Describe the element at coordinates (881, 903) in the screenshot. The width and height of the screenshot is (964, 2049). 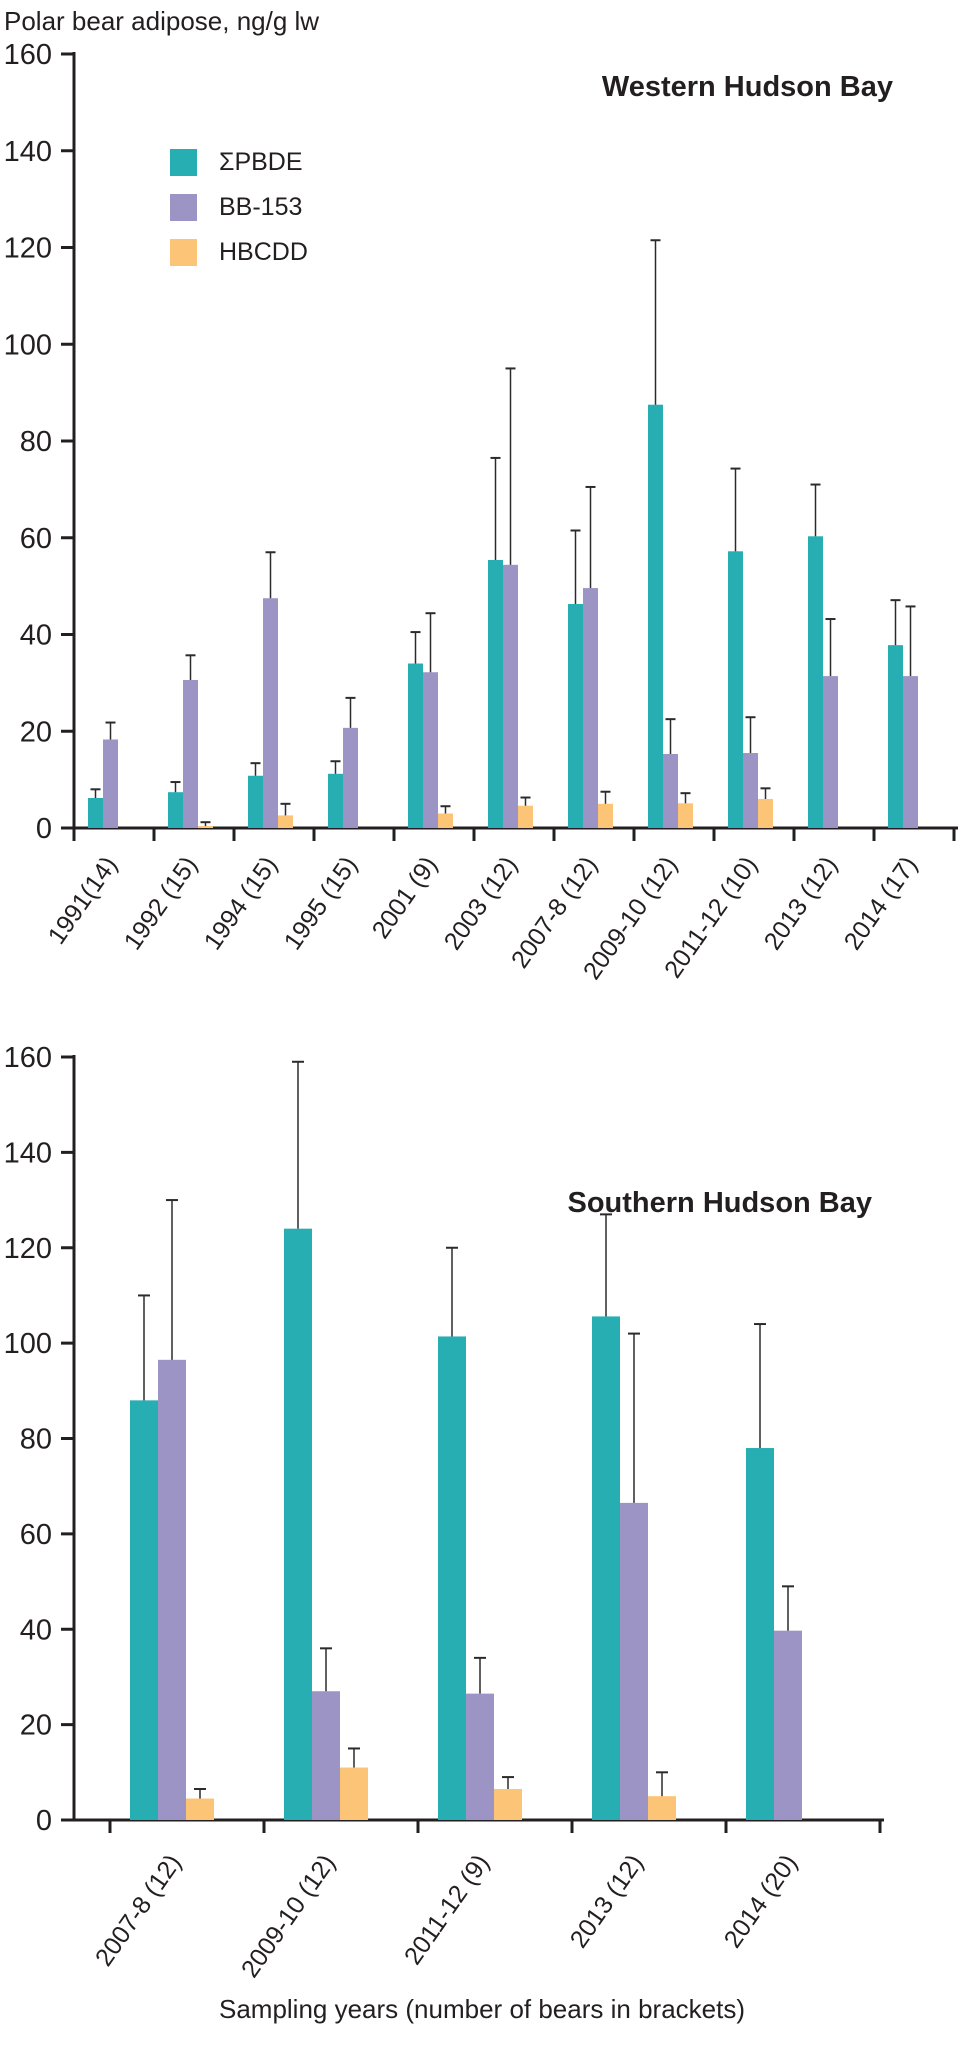
I see `x-category-label: 2014 (17)` at that location.